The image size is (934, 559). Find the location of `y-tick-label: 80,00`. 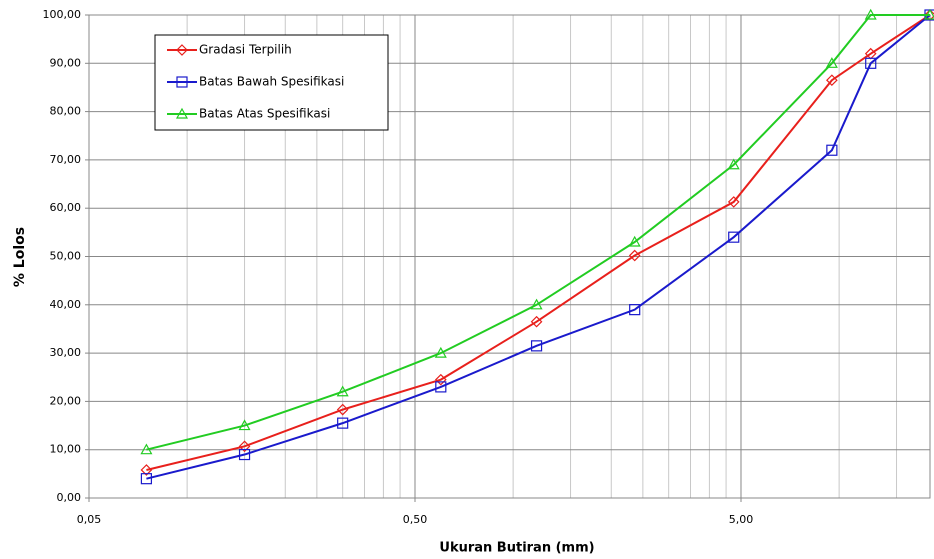

y-tick-label: 80,00 is located at coordinates (66, 111).